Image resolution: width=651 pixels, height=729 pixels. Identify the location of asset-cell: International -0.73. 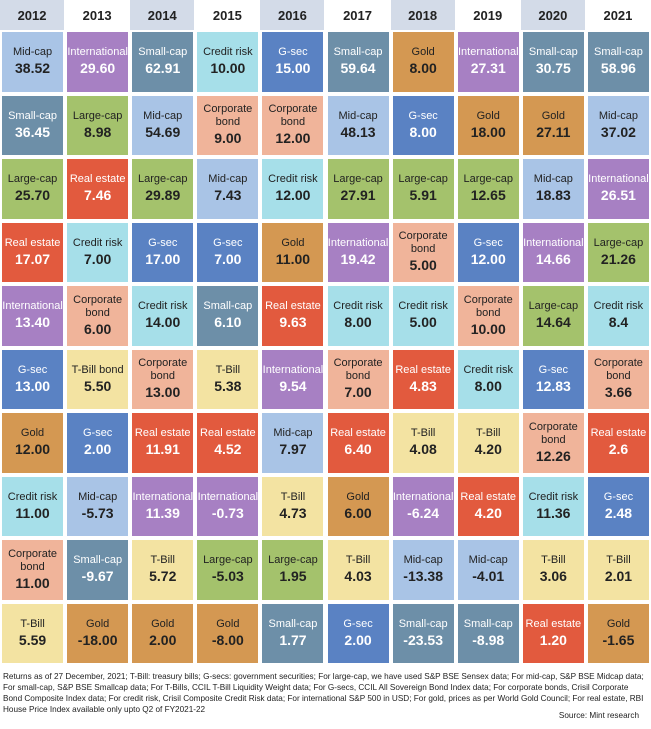
(228, 506).